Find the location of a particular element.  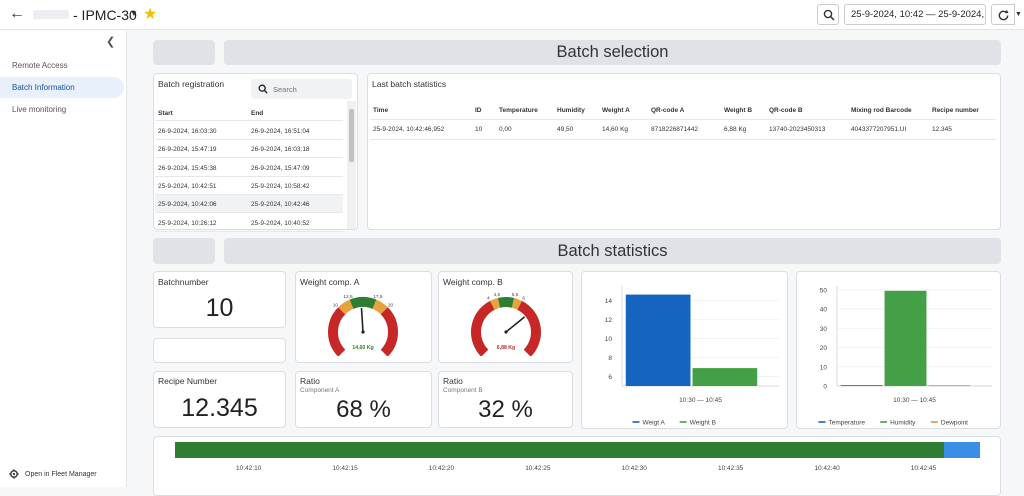

refresh-button is located at coordinates (1003, 14).